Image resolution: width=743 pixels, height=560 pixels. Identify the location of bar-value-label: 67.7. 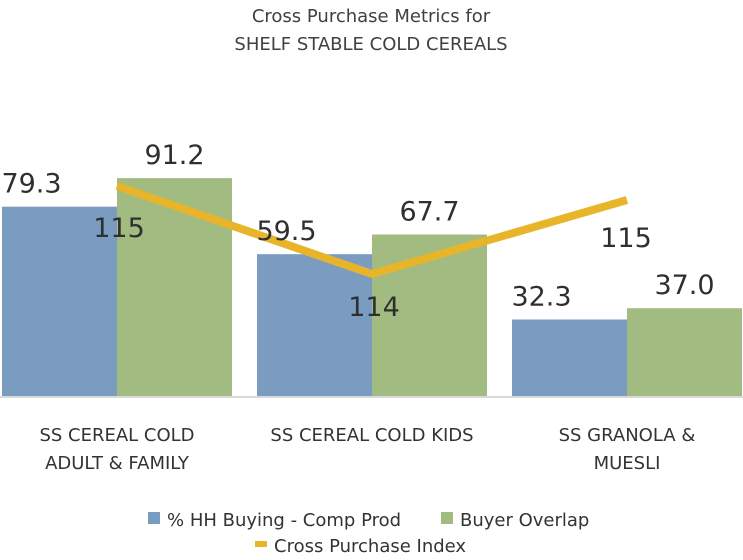
(429, 212).